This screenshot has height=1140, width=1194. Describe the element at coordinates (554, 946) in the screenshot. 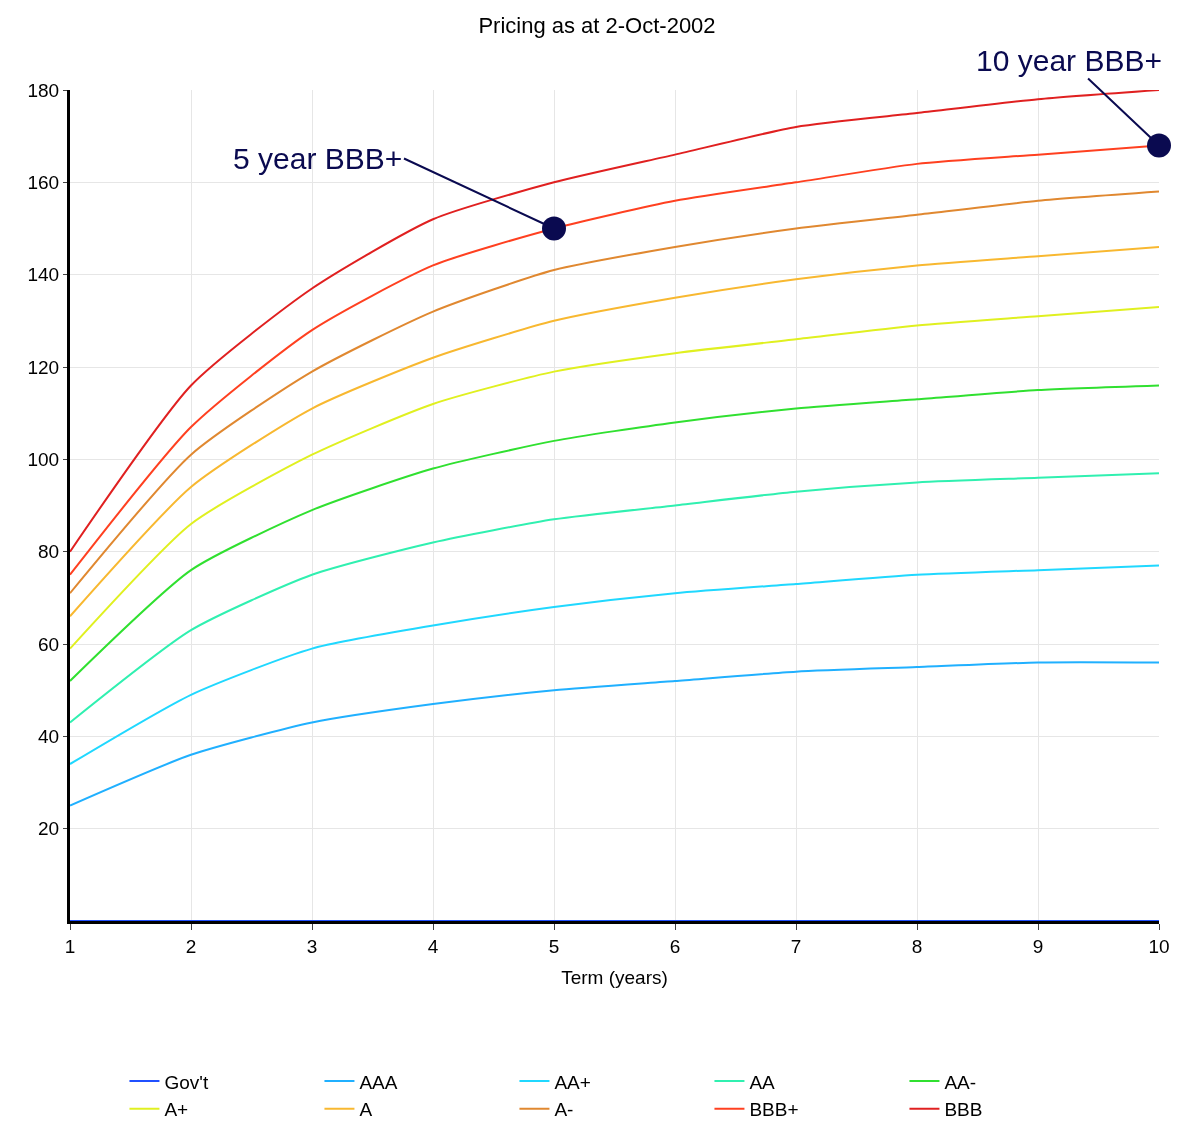

I see `x-tick-label: 5` at that location.